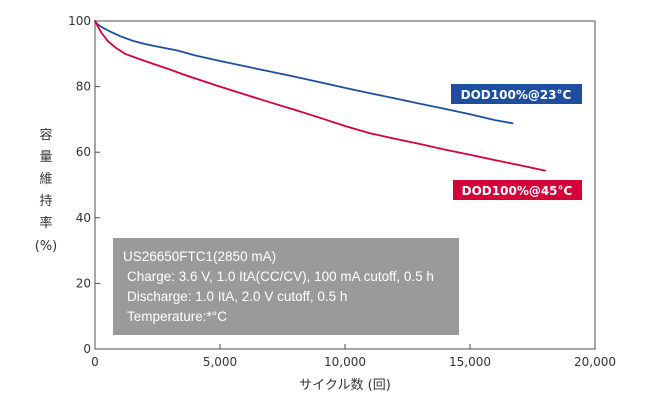  I want to click on series-tag-45c-label: DOD100%@45°C, so click(517, 191).